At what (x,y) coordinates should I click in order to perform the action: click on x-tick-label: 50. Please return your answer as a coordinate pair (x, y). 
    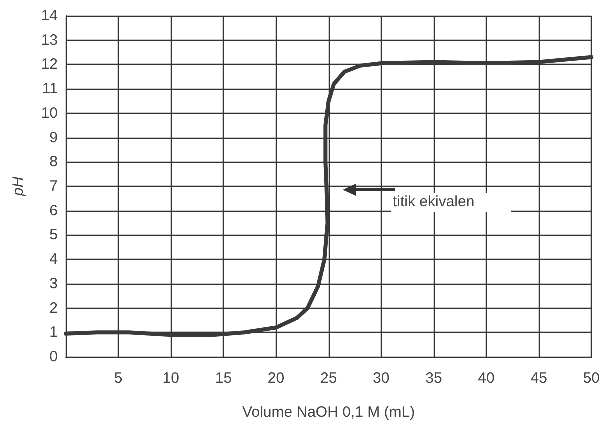
    Looking at the image, I should click on (591, 378).